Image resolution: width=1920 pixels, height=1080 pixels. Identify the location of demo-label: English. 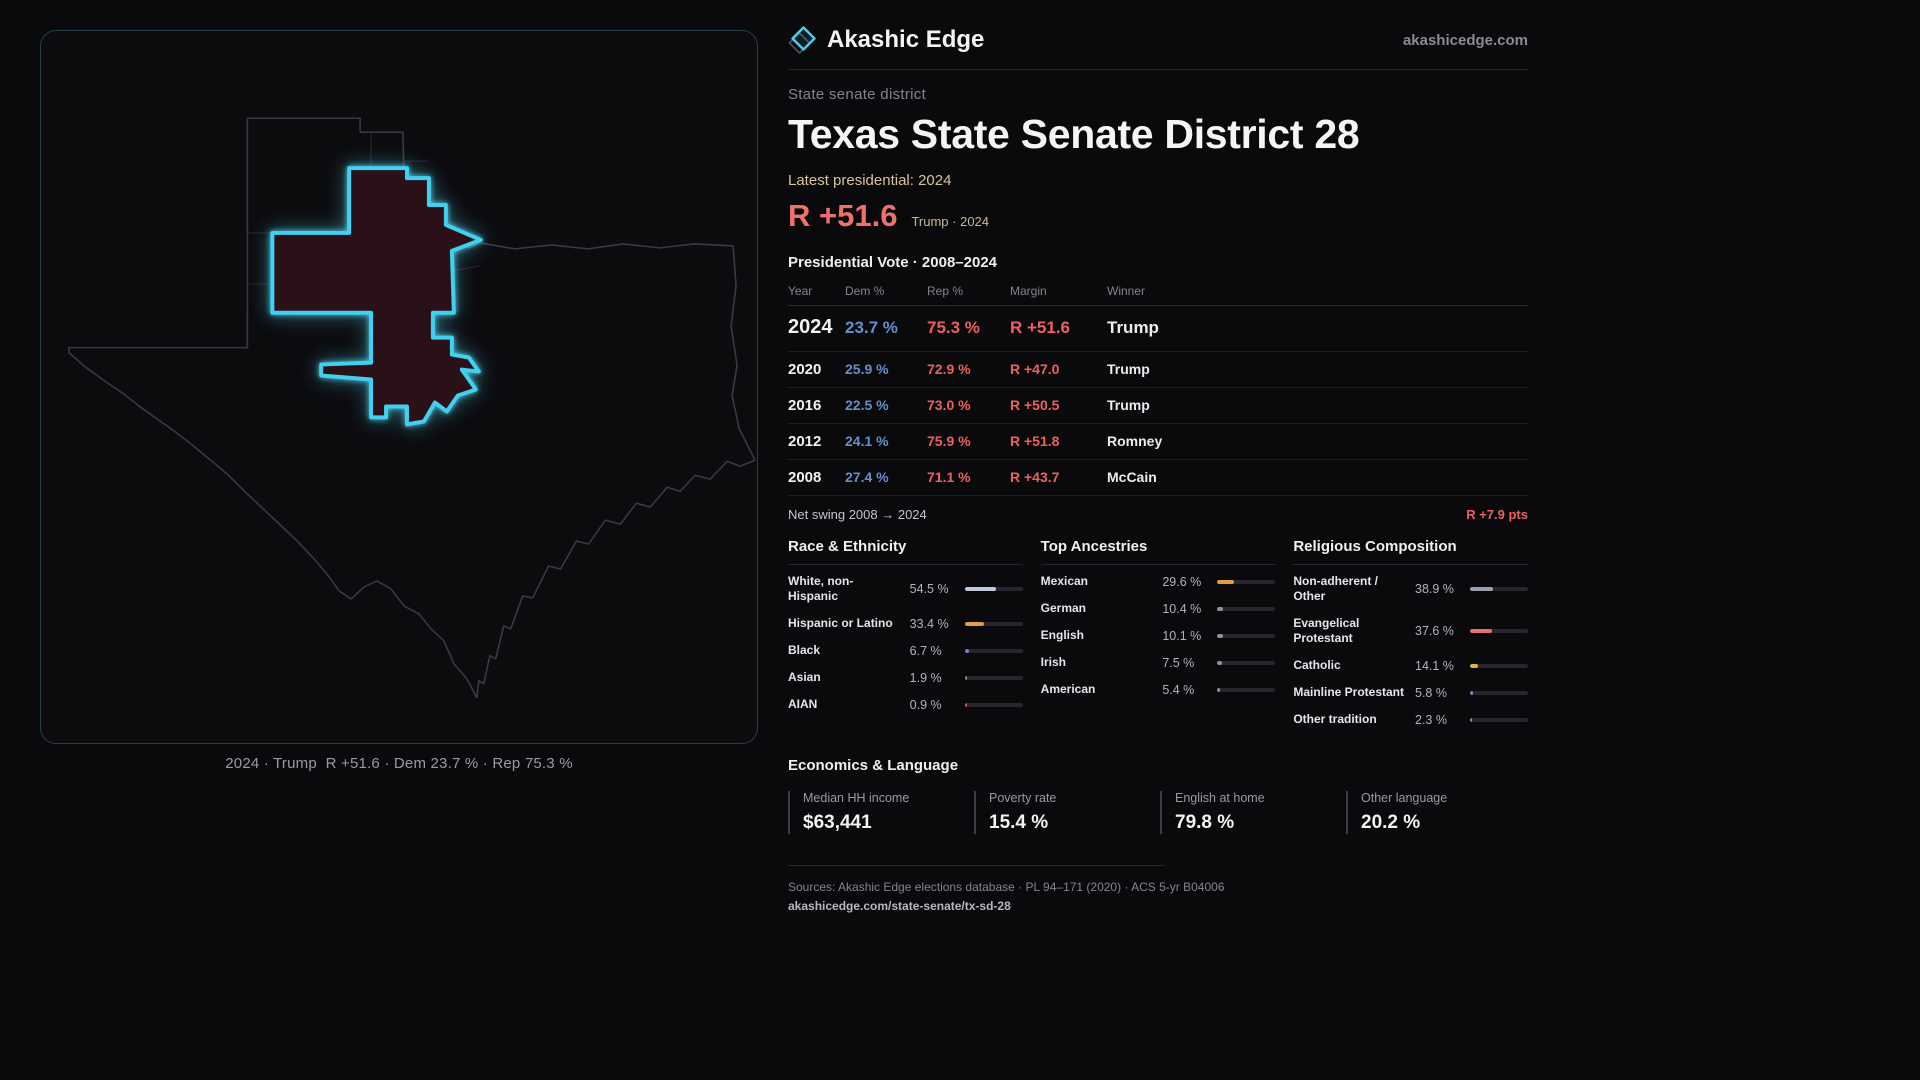
(1062, 635).